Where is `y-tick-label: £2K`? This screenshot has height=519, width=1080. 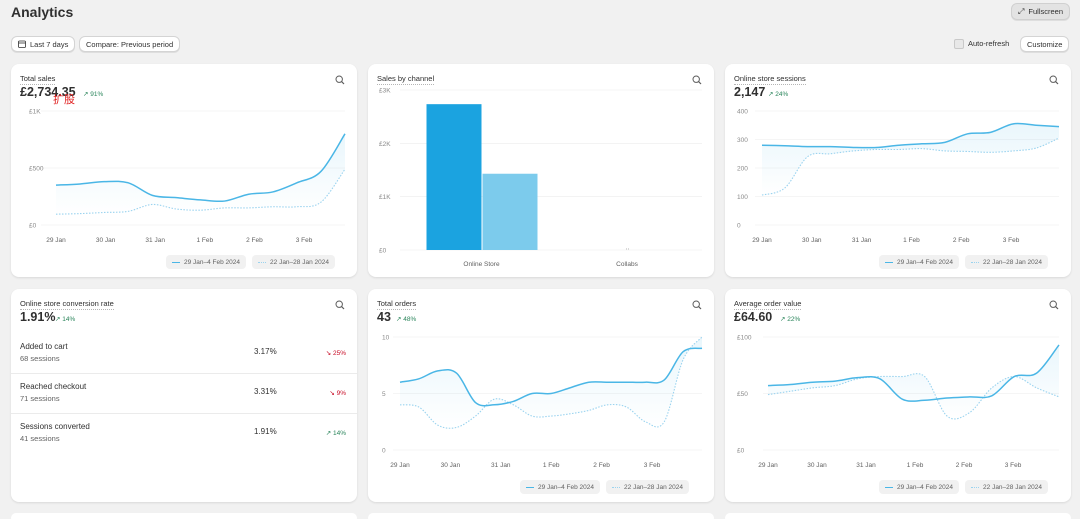 y-tick-label: £2K is located at coordinates (385, 144).